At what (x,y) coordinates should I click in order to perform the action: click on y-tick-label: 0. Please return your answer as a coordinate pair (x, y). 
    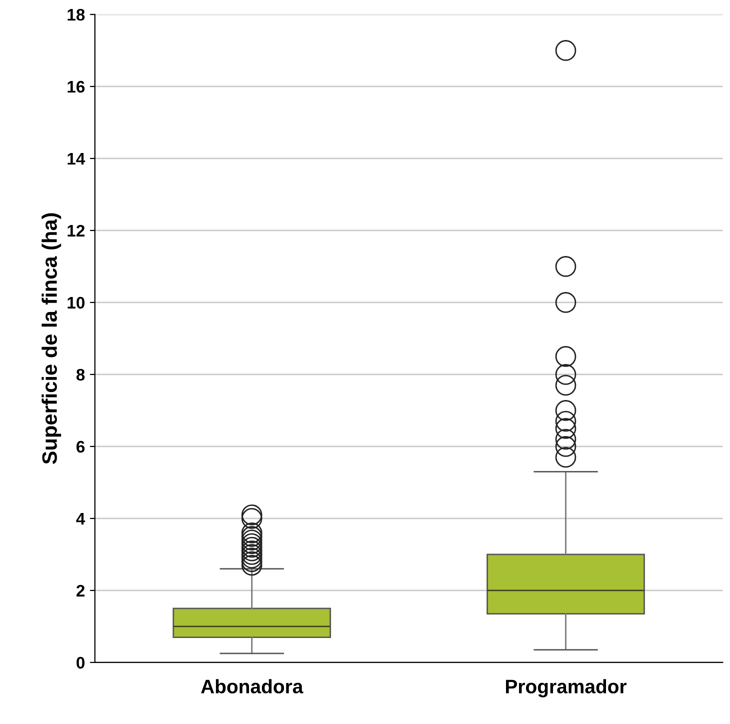
    Looking at the image, I should click on (80, 662).